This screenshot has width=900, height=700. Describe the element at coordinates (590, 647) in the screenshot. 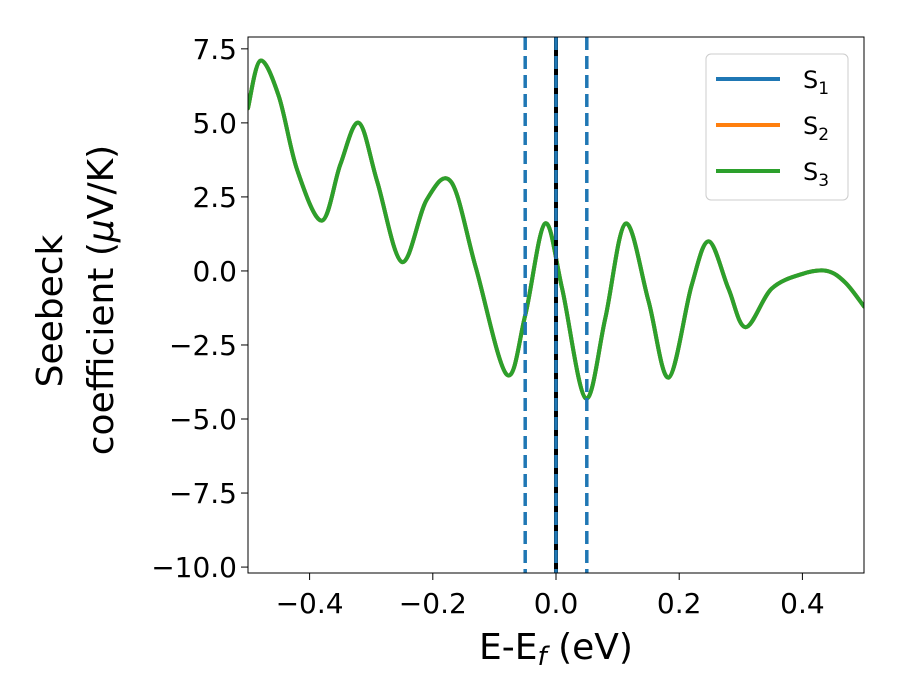

I see `x-axis-label-unit: (eV)` at that location.